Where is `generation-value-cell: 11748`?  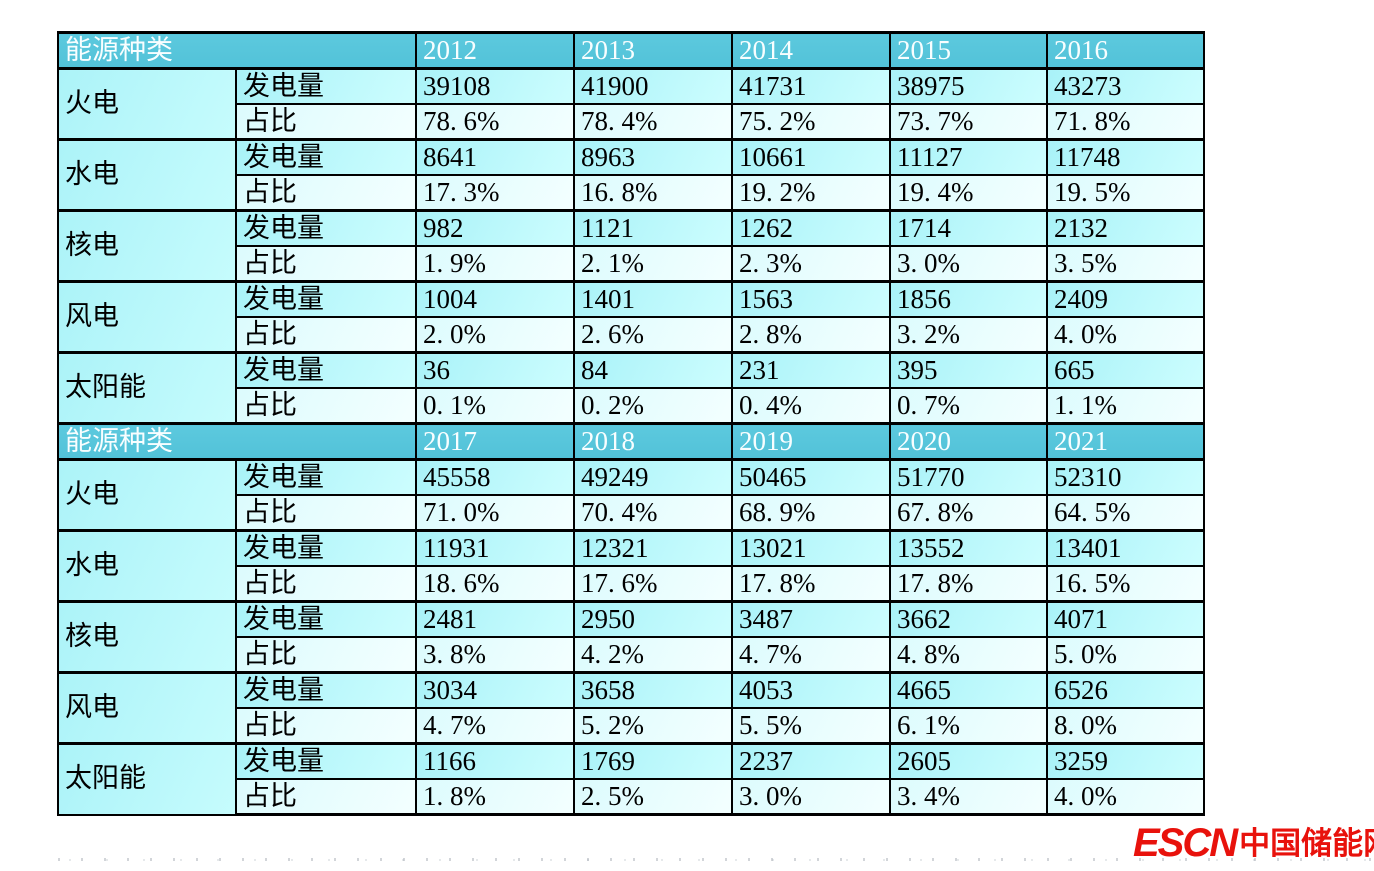 generation-value-cell: 11748 is located at coordinates (1125, 157).